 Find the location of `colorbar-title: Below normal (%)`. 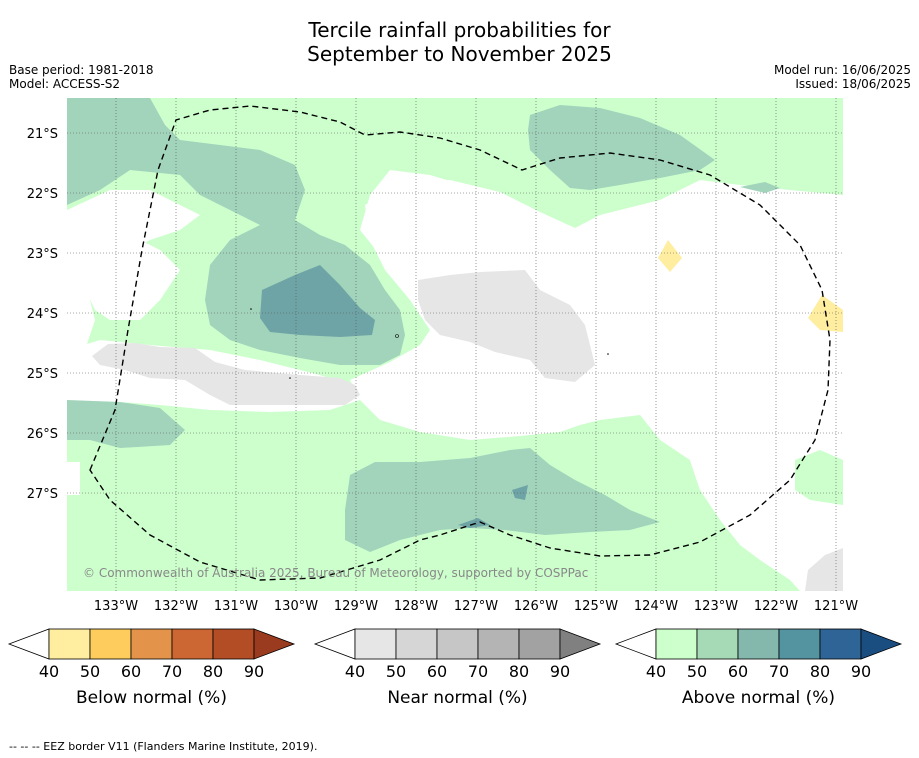

colorbar-title: Below normal (%) is located at coordinates (151, 698).